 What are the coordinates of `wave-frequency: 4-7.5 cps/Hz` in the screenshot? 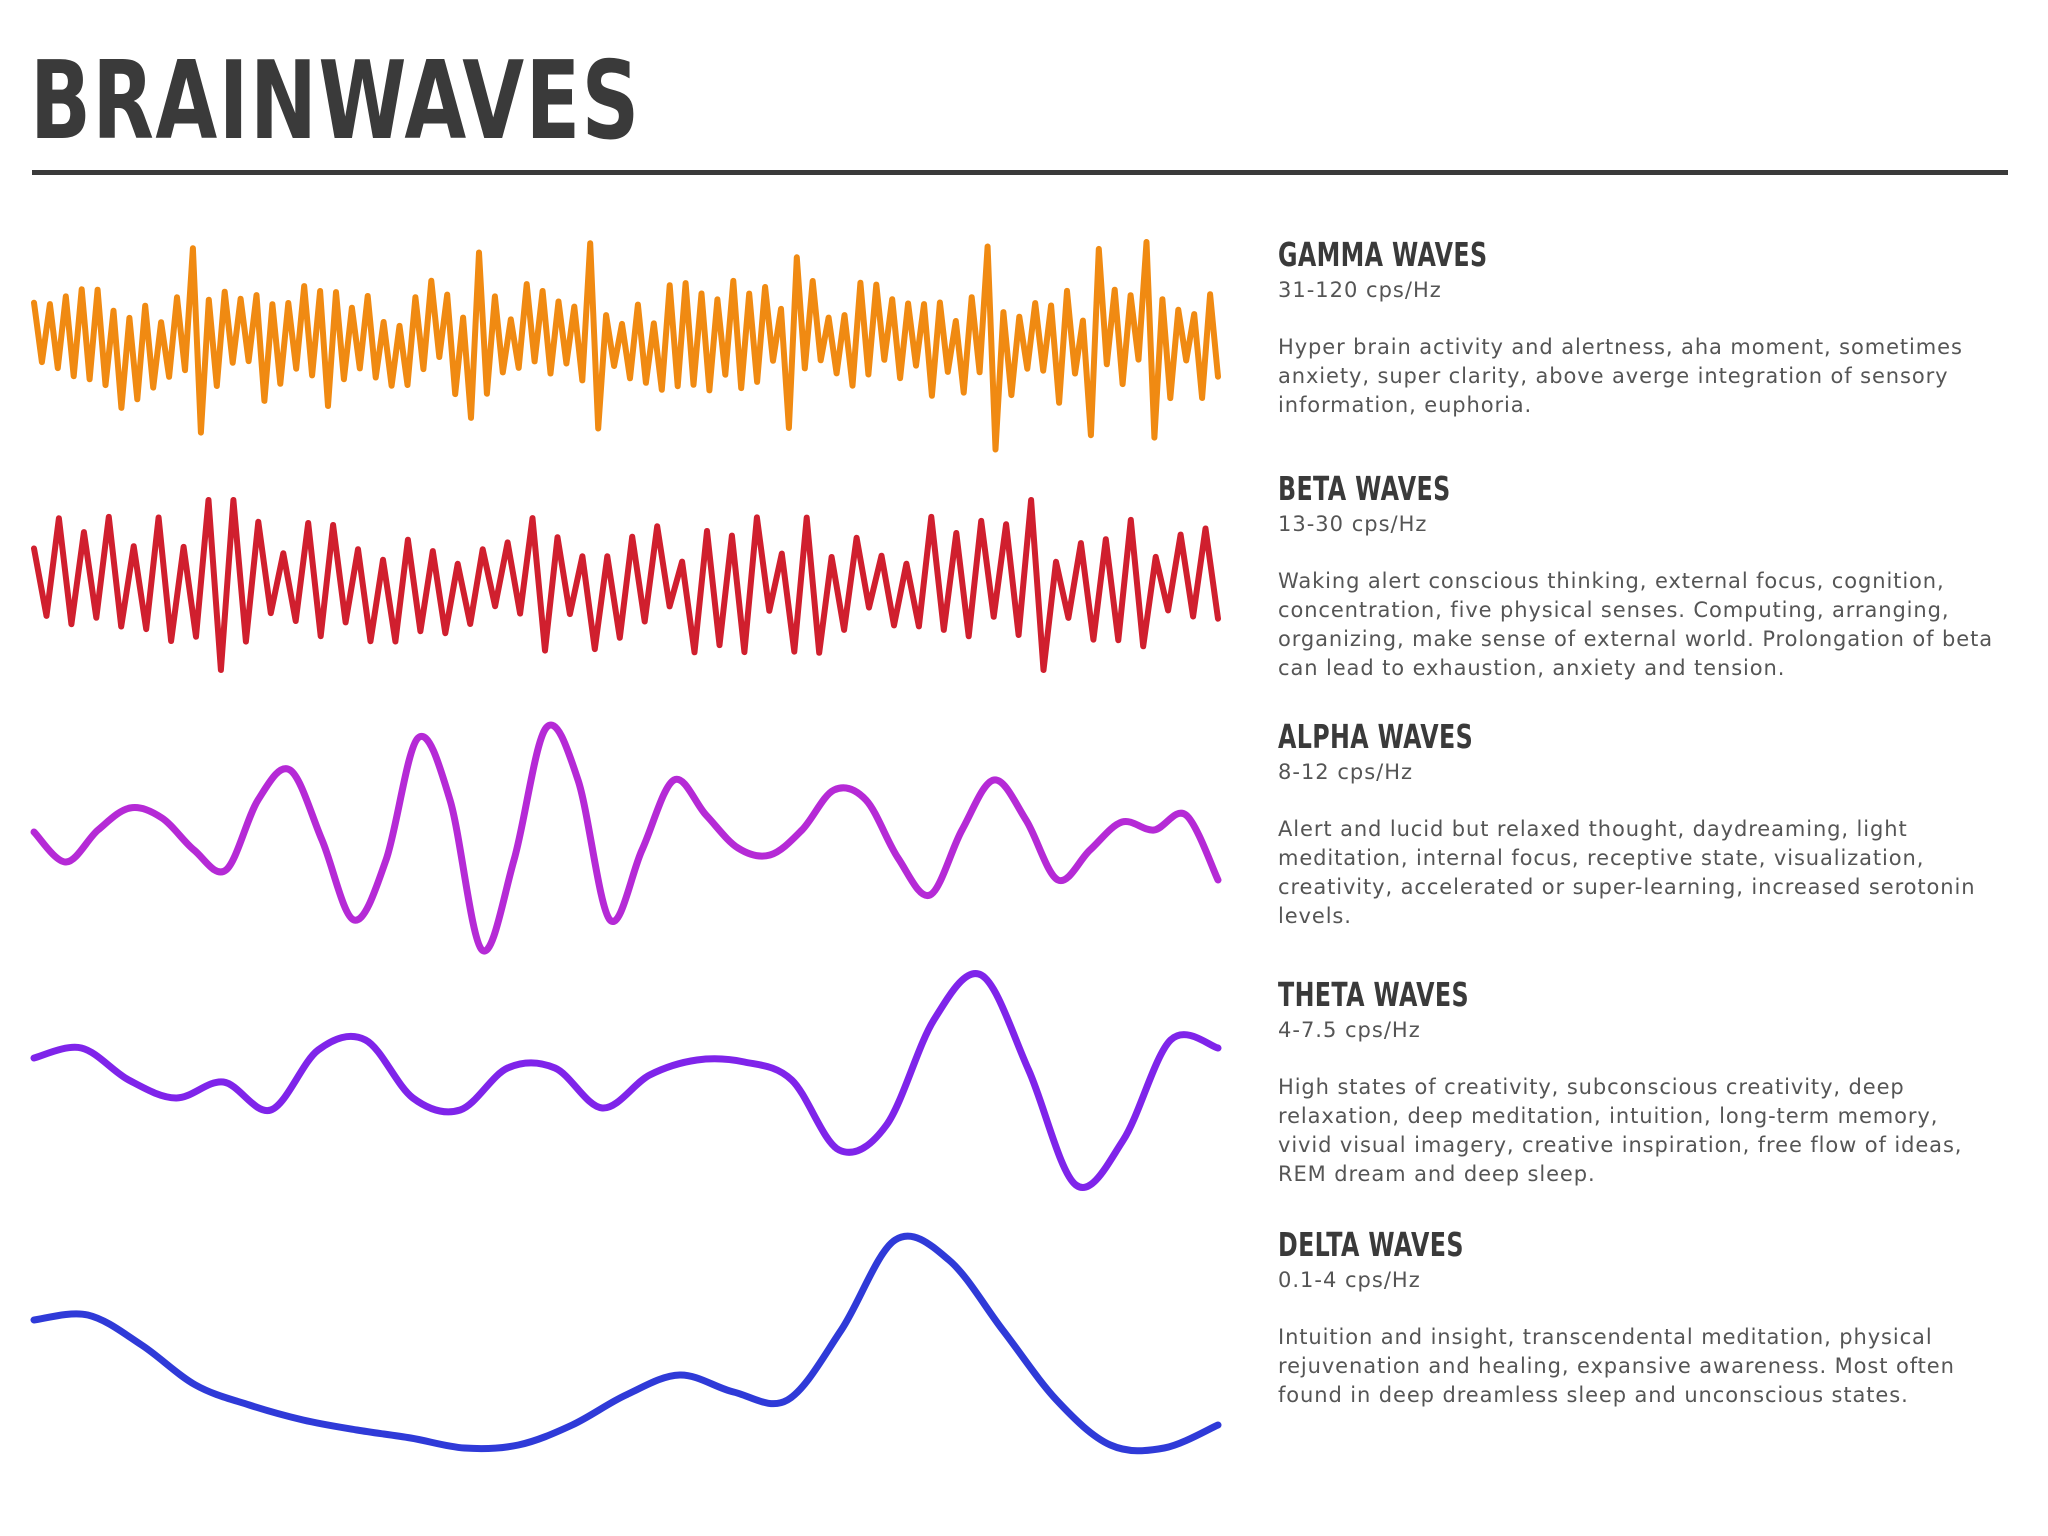 It's located at (1349, 1030).